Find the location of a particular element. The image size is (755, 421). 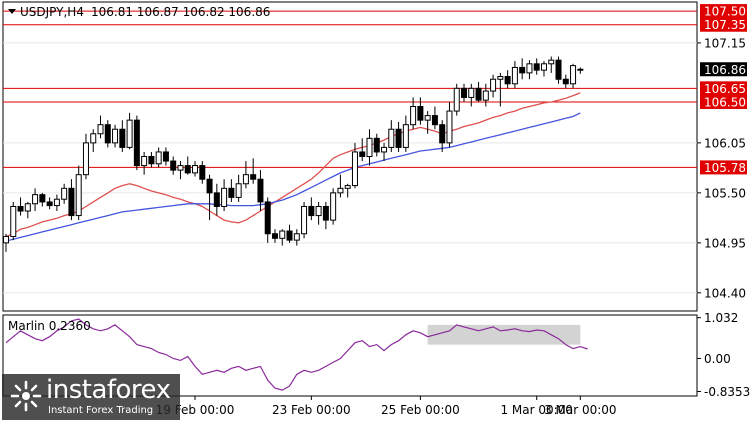

current-price-label: 106.86 is located at coordinates (725, 70).